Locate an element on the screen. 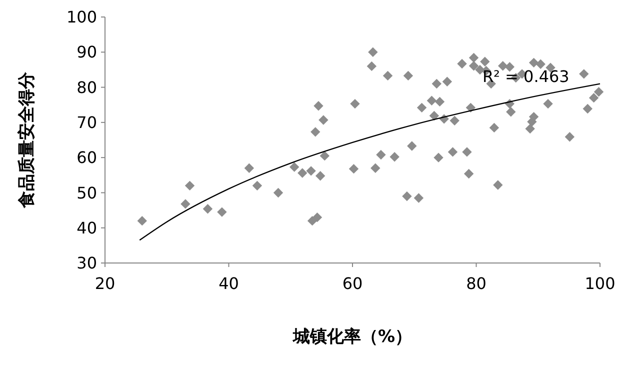 This screenshot has width=630, height=367. x-axis-title: 城镇化率（%） is located at coordinates (352, 337).